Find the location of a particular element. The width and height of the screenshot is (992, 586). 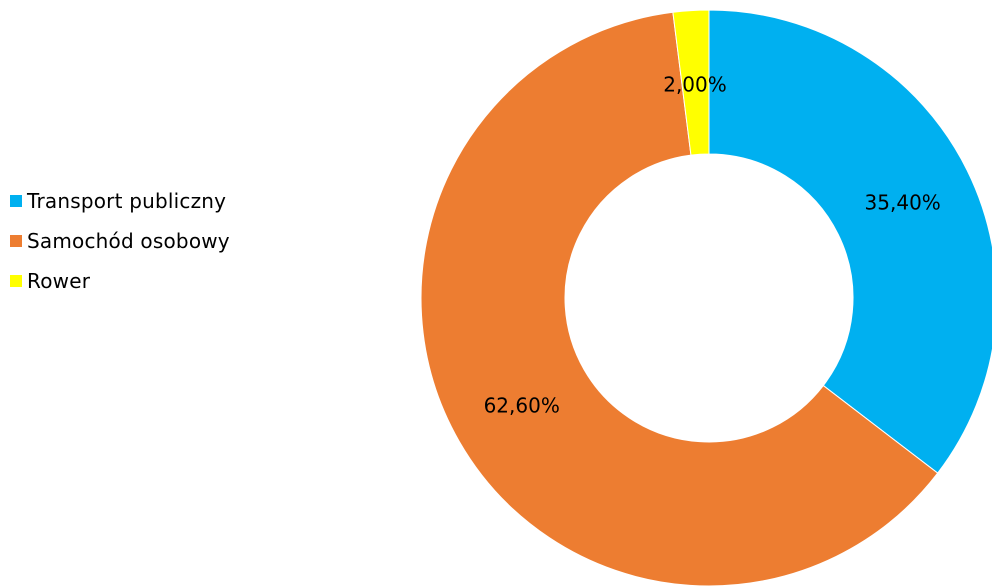

legend-item-transport-publiczny: Transport publiczny is located at coordinates (120, 201).